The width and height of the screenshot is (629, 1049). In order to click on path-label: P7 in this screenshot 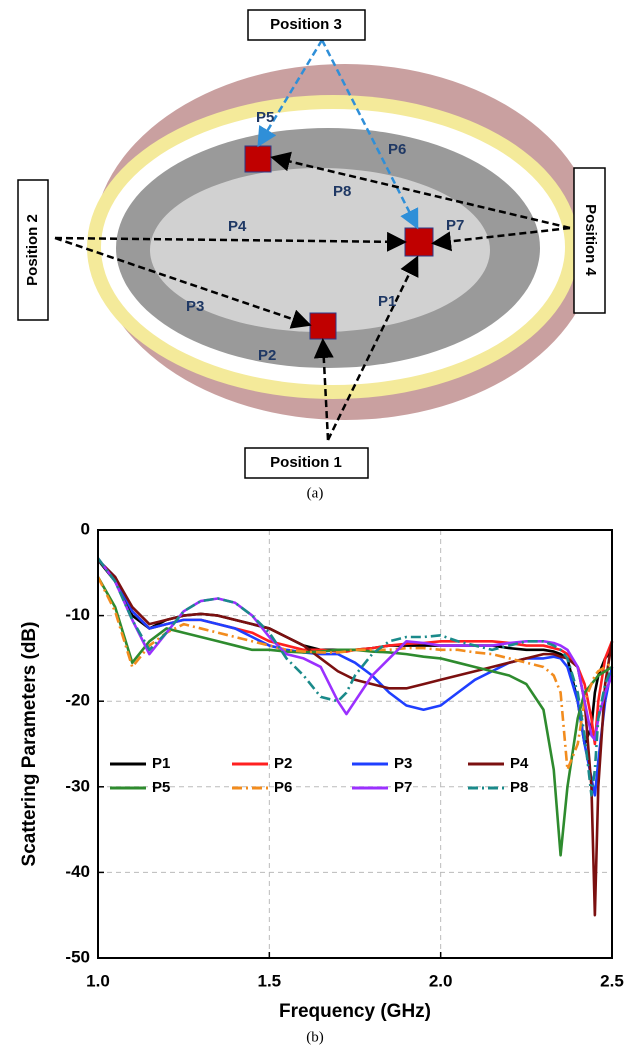, I will do `click(455, 225)`.